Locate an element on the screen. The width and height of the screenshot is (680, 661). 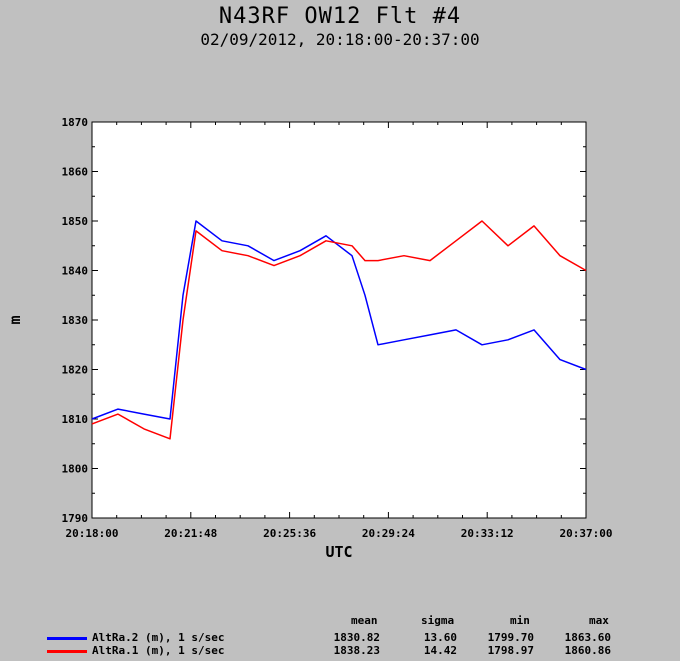
chart-title: N43RF OW12 Flt #4 is located at coordinates (340, 16).